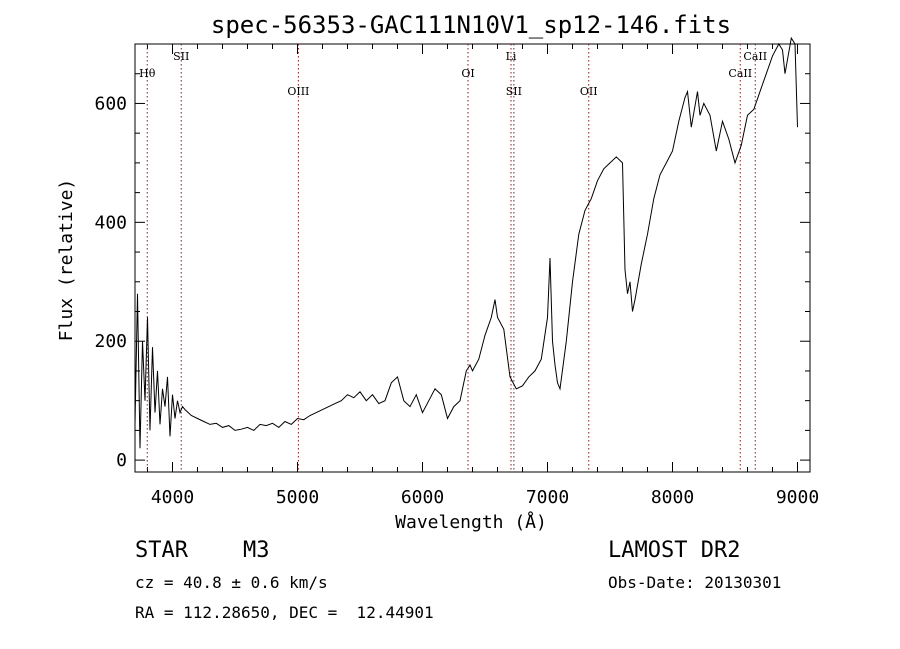 The image size is (900, 649). Describe the element at coordinates (467, 73) in the screenshot. I see `line-marker-label: OI` at that location.